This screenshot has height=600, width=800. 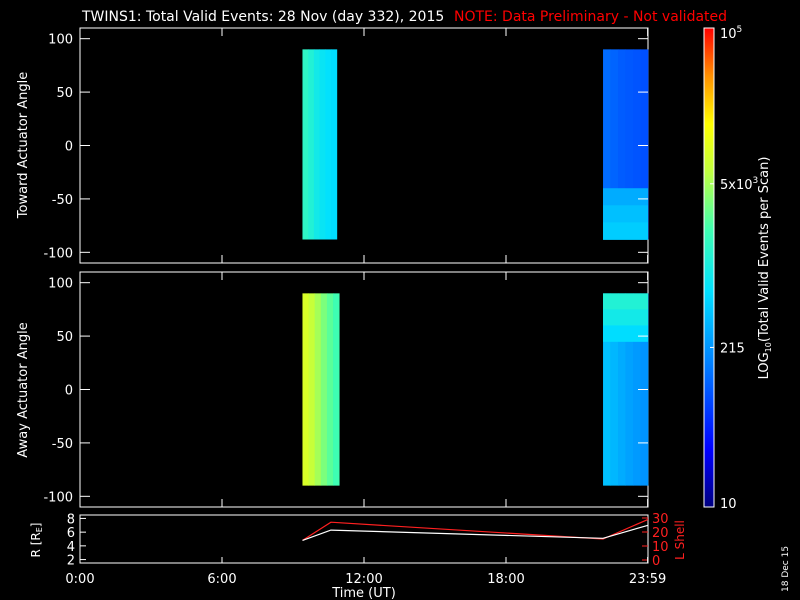 I want to click on away-ytick-label: 0, so click(x=69, y=391).